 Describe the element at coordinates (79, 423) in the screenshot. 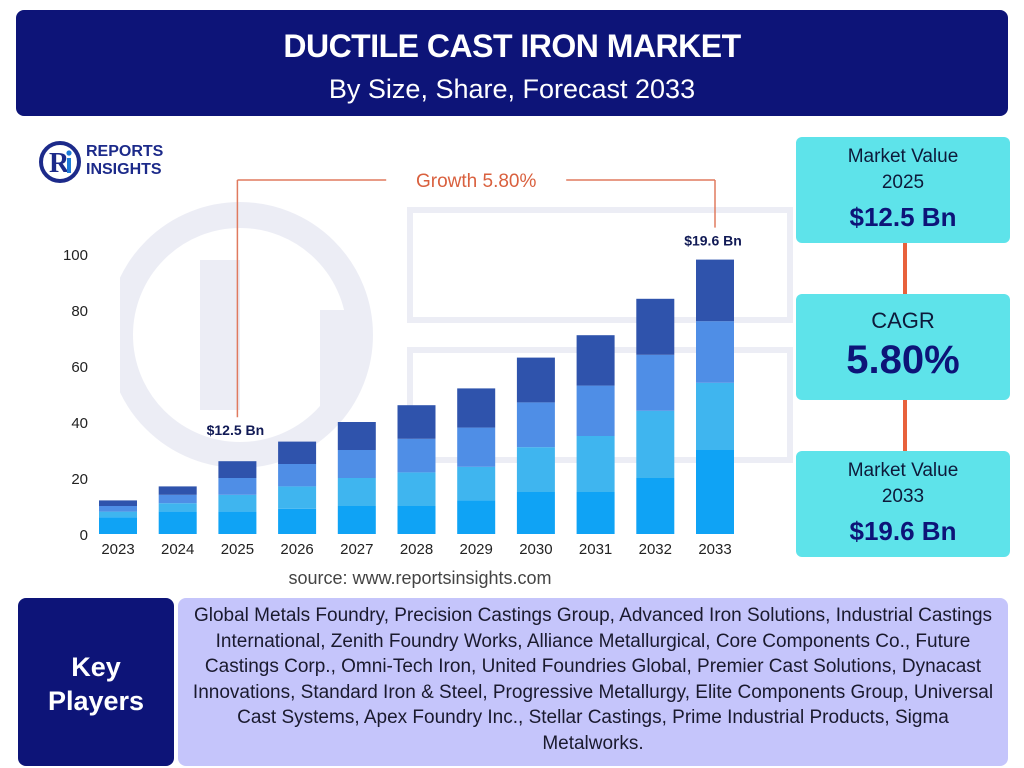

I see `y-tick-label: 40` at that location.